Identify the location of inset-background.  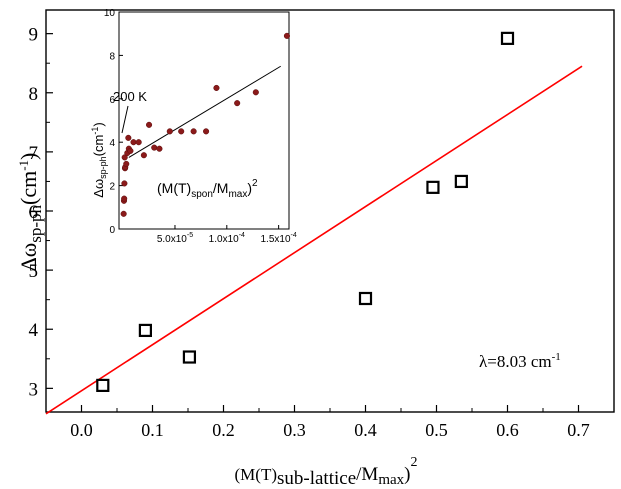
(204, 120).